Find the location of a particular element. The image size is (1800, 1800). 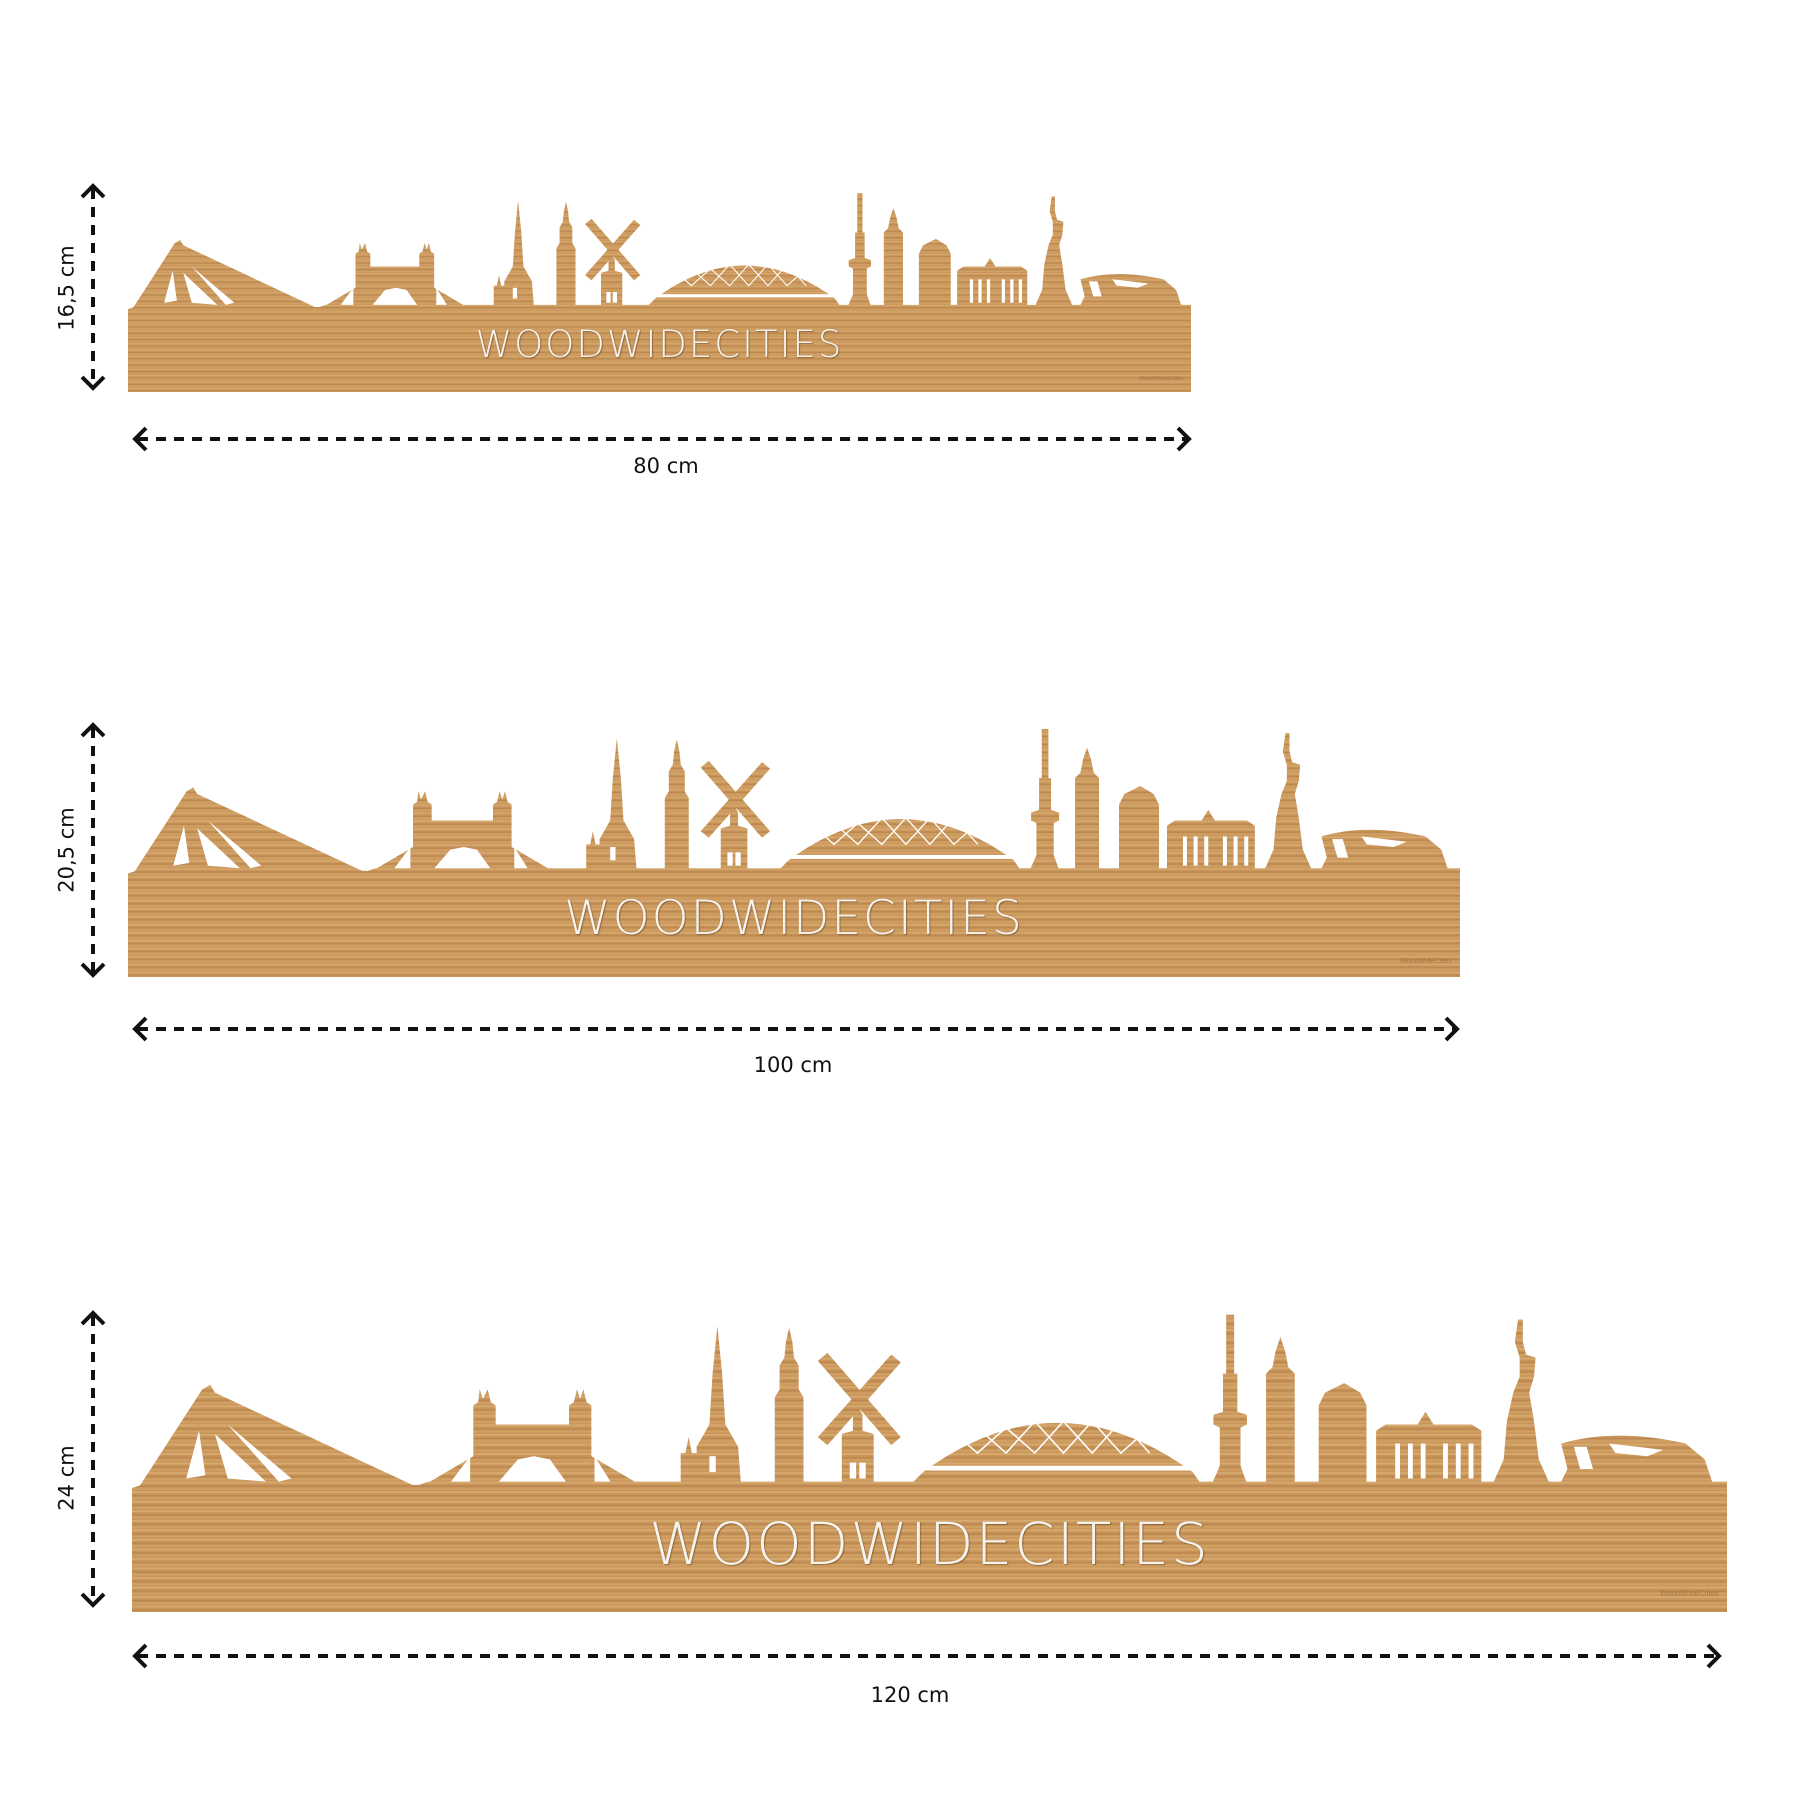

width-label: 120 cm is located at coordinates (910, 1695).